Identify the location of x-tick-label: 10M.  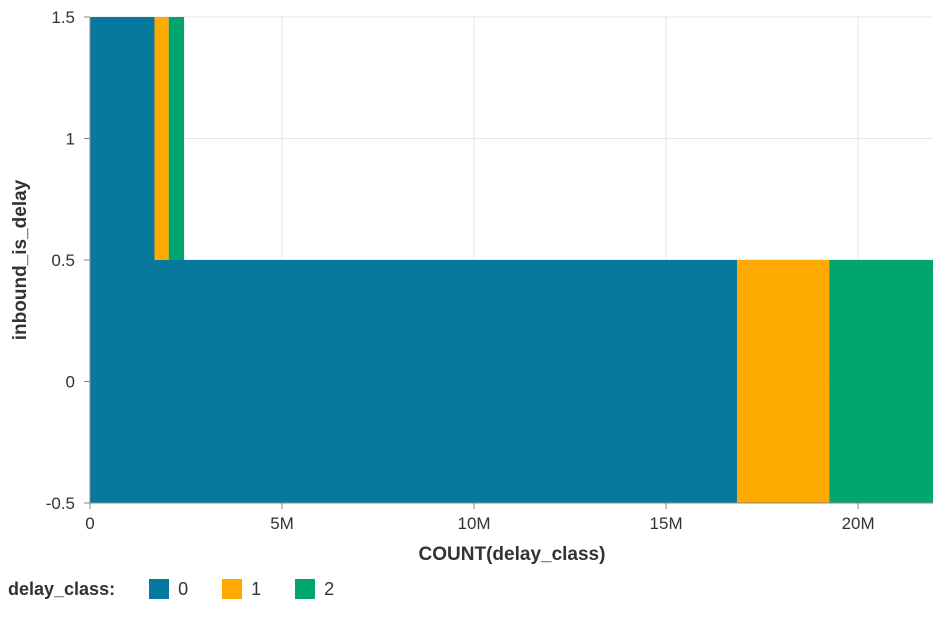
(474, 523).